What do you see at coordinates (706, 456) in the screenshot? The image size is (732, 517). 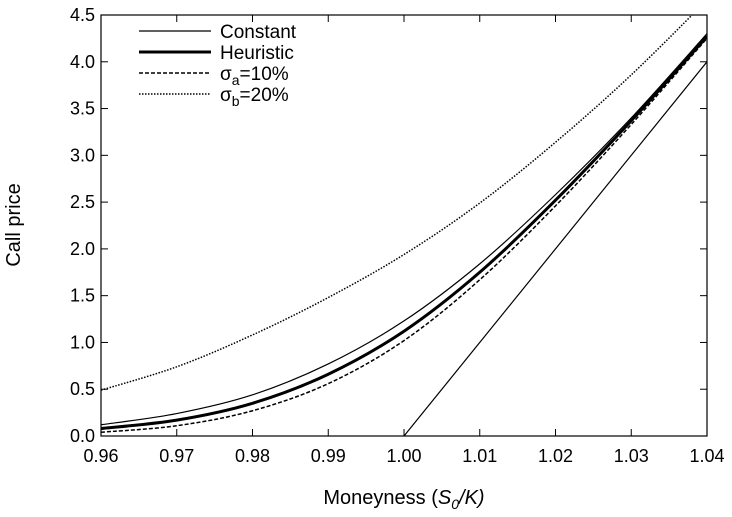 I see `x-tick-label: 1.04` at bounding box center [706, 456].